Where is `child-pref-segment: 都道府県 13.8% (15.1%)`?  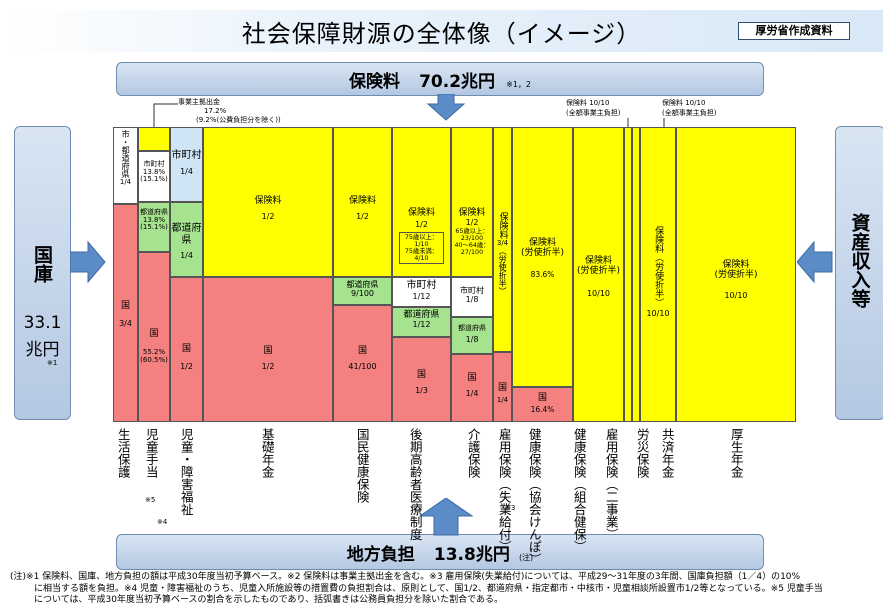
child-pref-segment: 都道府県 13.8% (15.1%) is located at coordinates (154, 227).